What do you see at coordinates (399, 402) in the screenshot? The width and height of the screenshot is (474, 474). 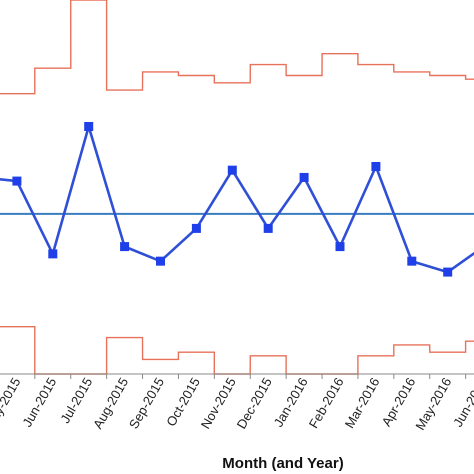 I see `x-tick-label: Apr-2016` at bounding box center [399, 402].